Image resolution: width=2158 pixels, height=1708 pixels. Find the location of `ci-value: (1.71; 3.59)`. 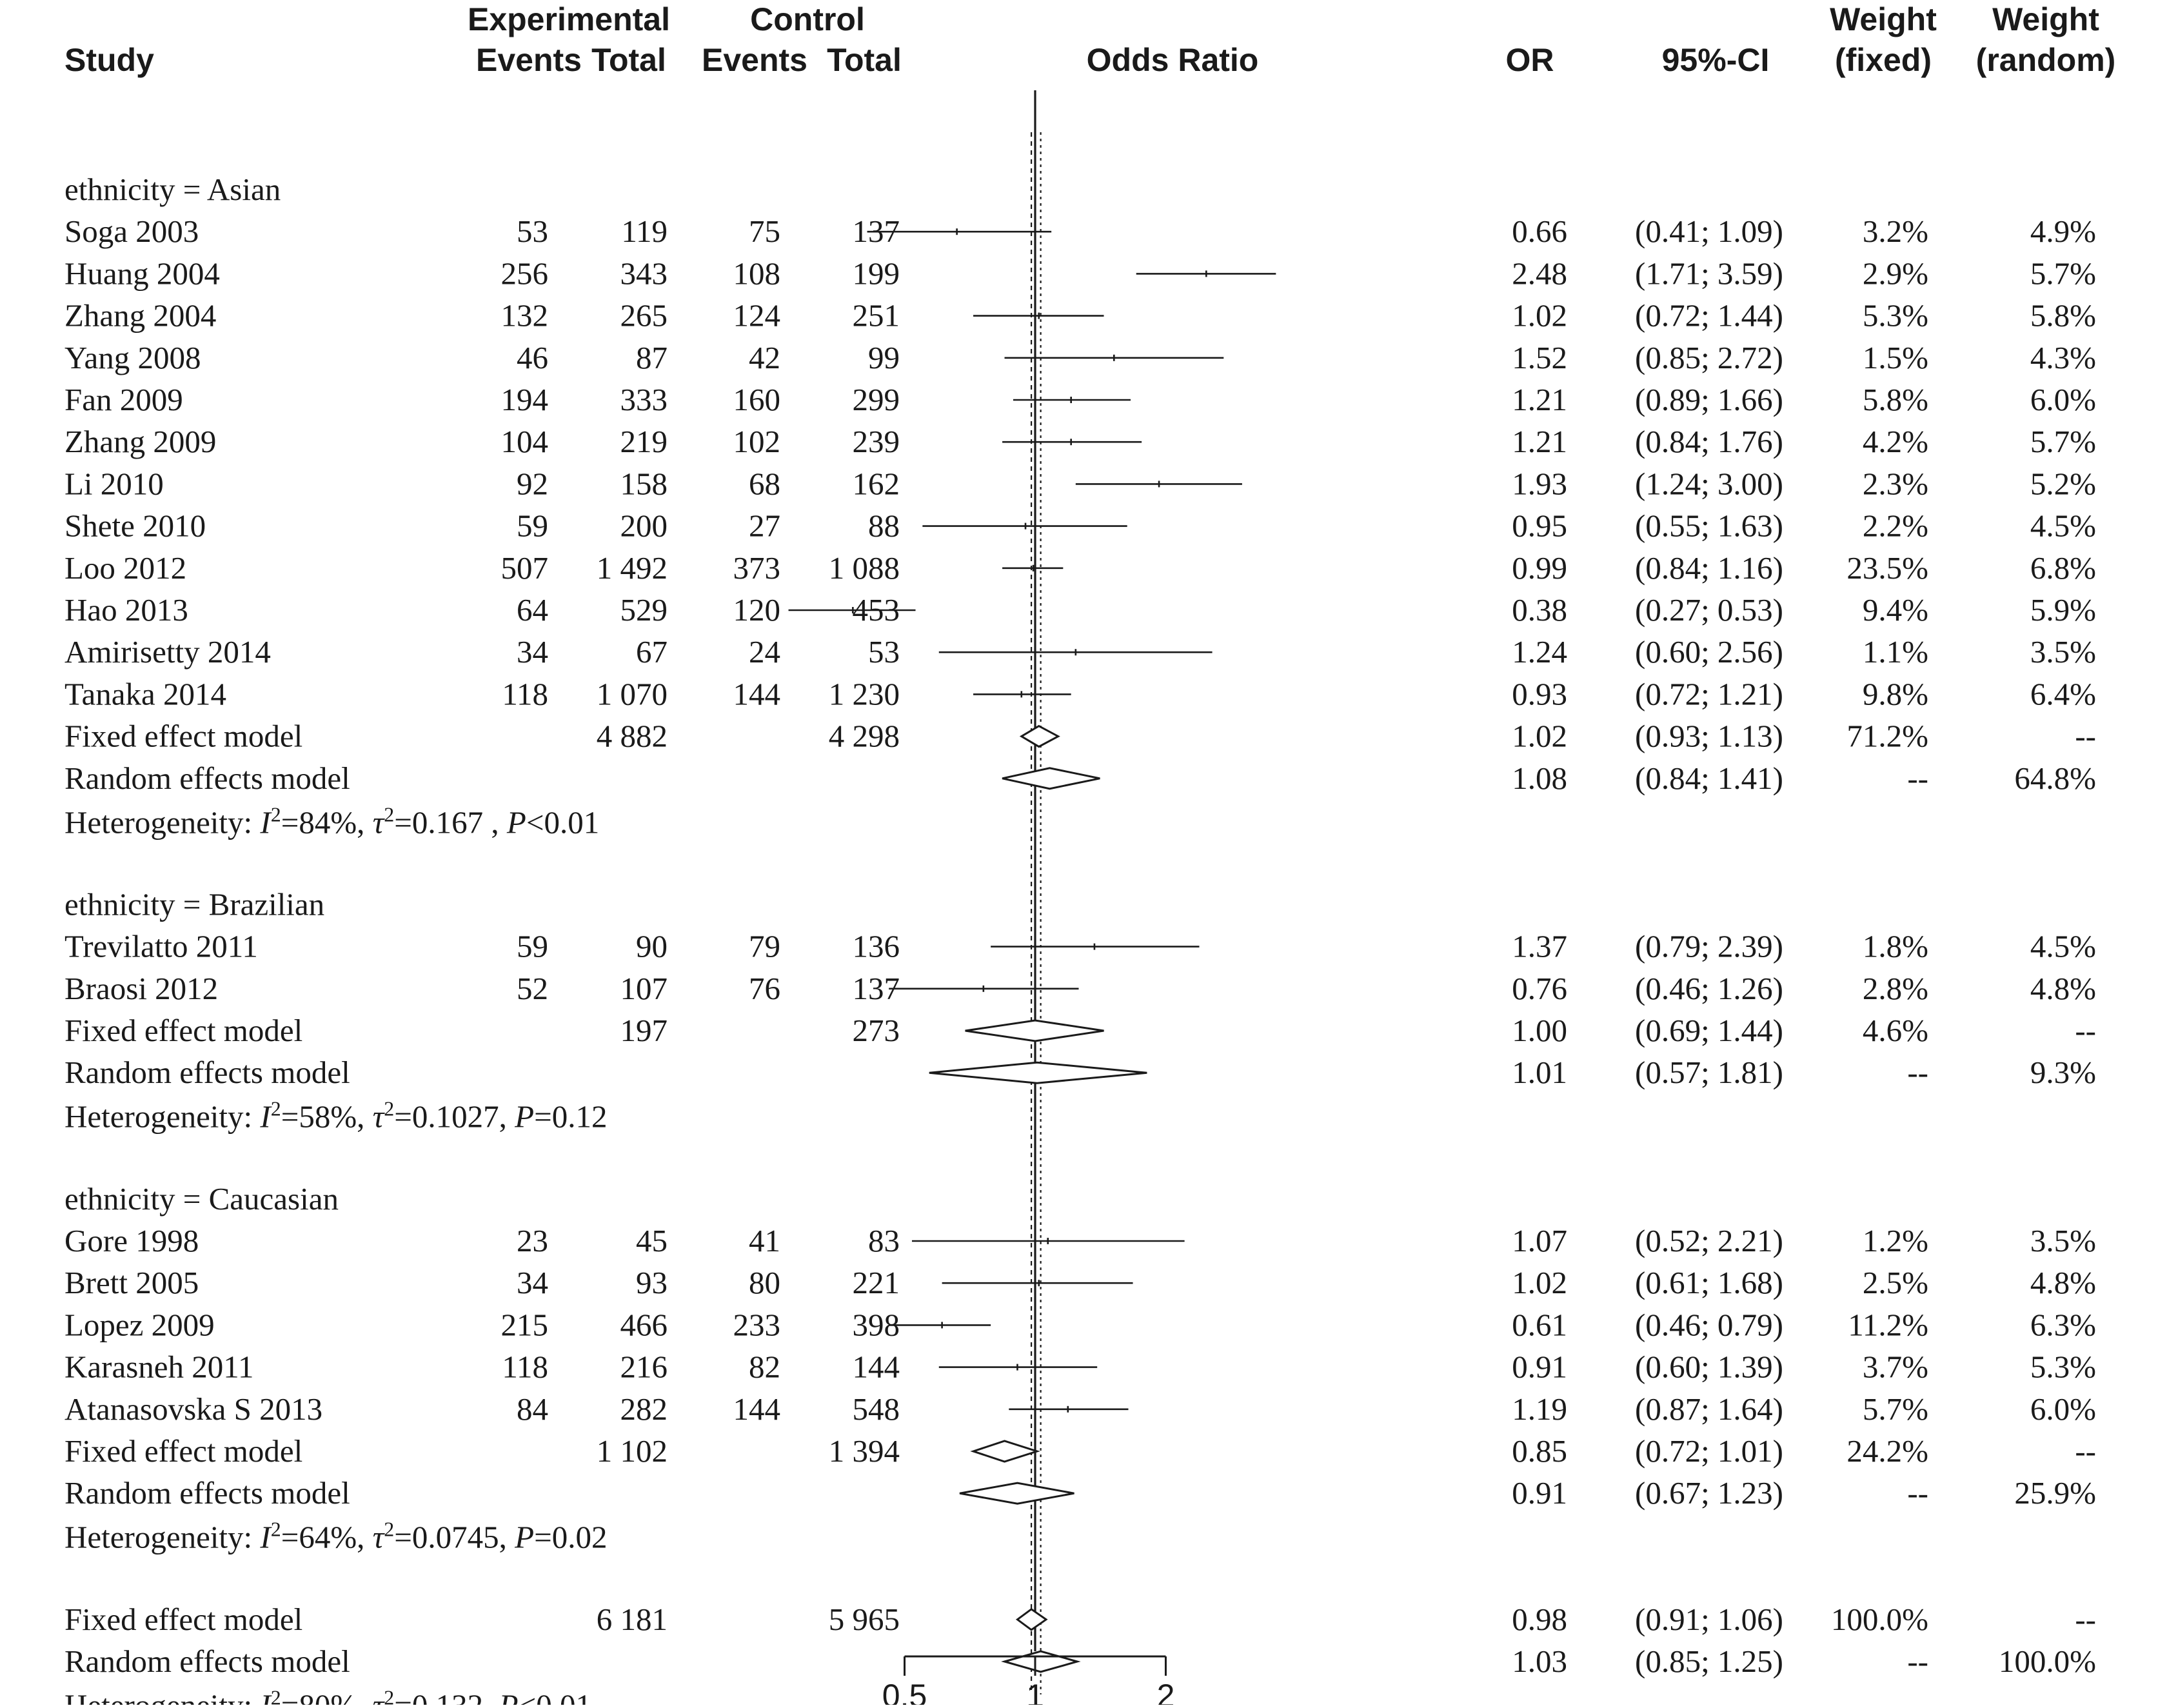

ci-value: (1.71; 3.59) is located at coordinates (1709, 273).